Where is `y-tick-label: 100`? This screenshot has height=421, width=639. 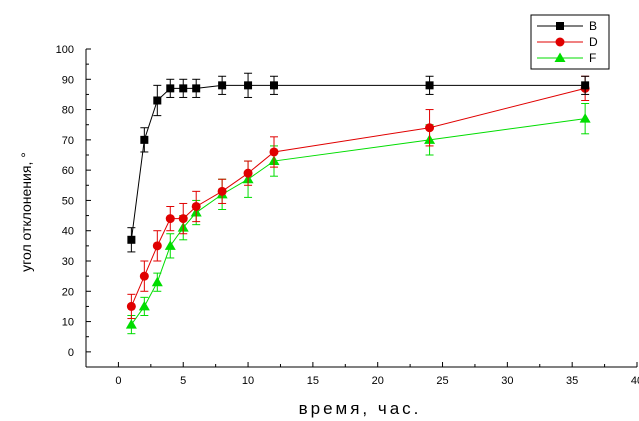
y-tick-label: 100 is located at coordinates (65, 50).